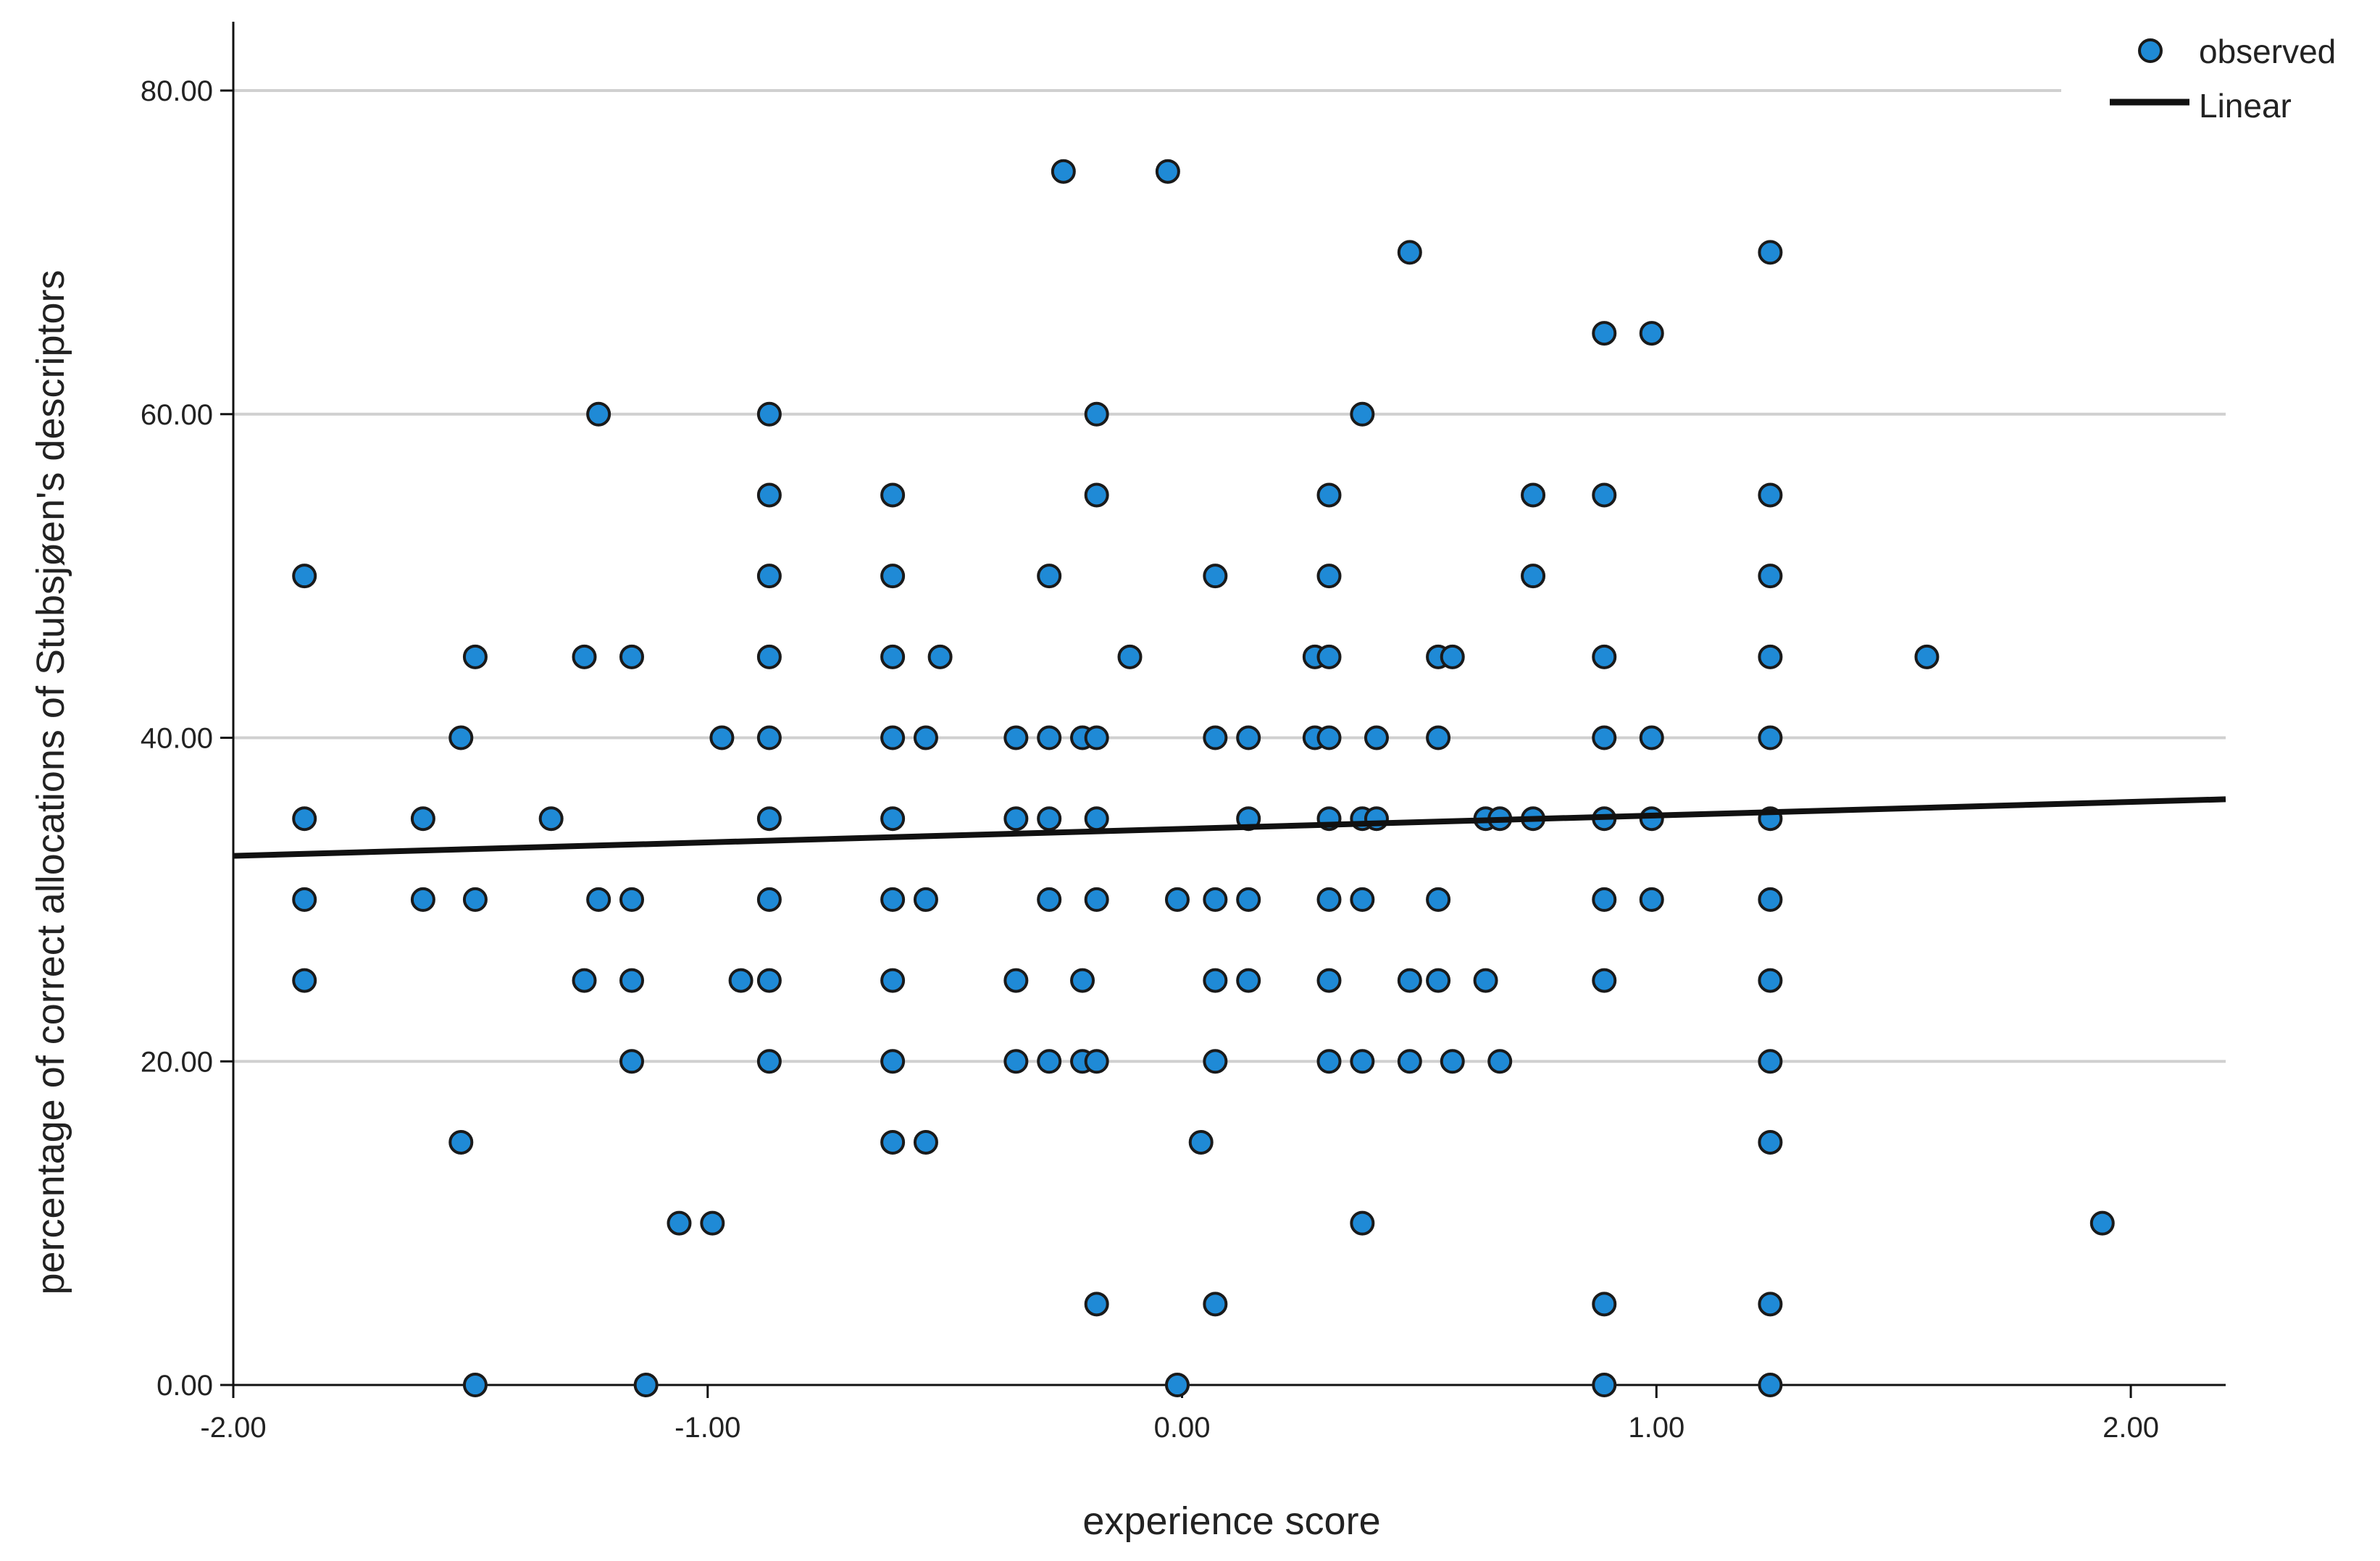  What do you see at coordinates (707, 1428) in the screenshot?
I see `x-tick-label: -1.00` at bounding box center [707, 1428].